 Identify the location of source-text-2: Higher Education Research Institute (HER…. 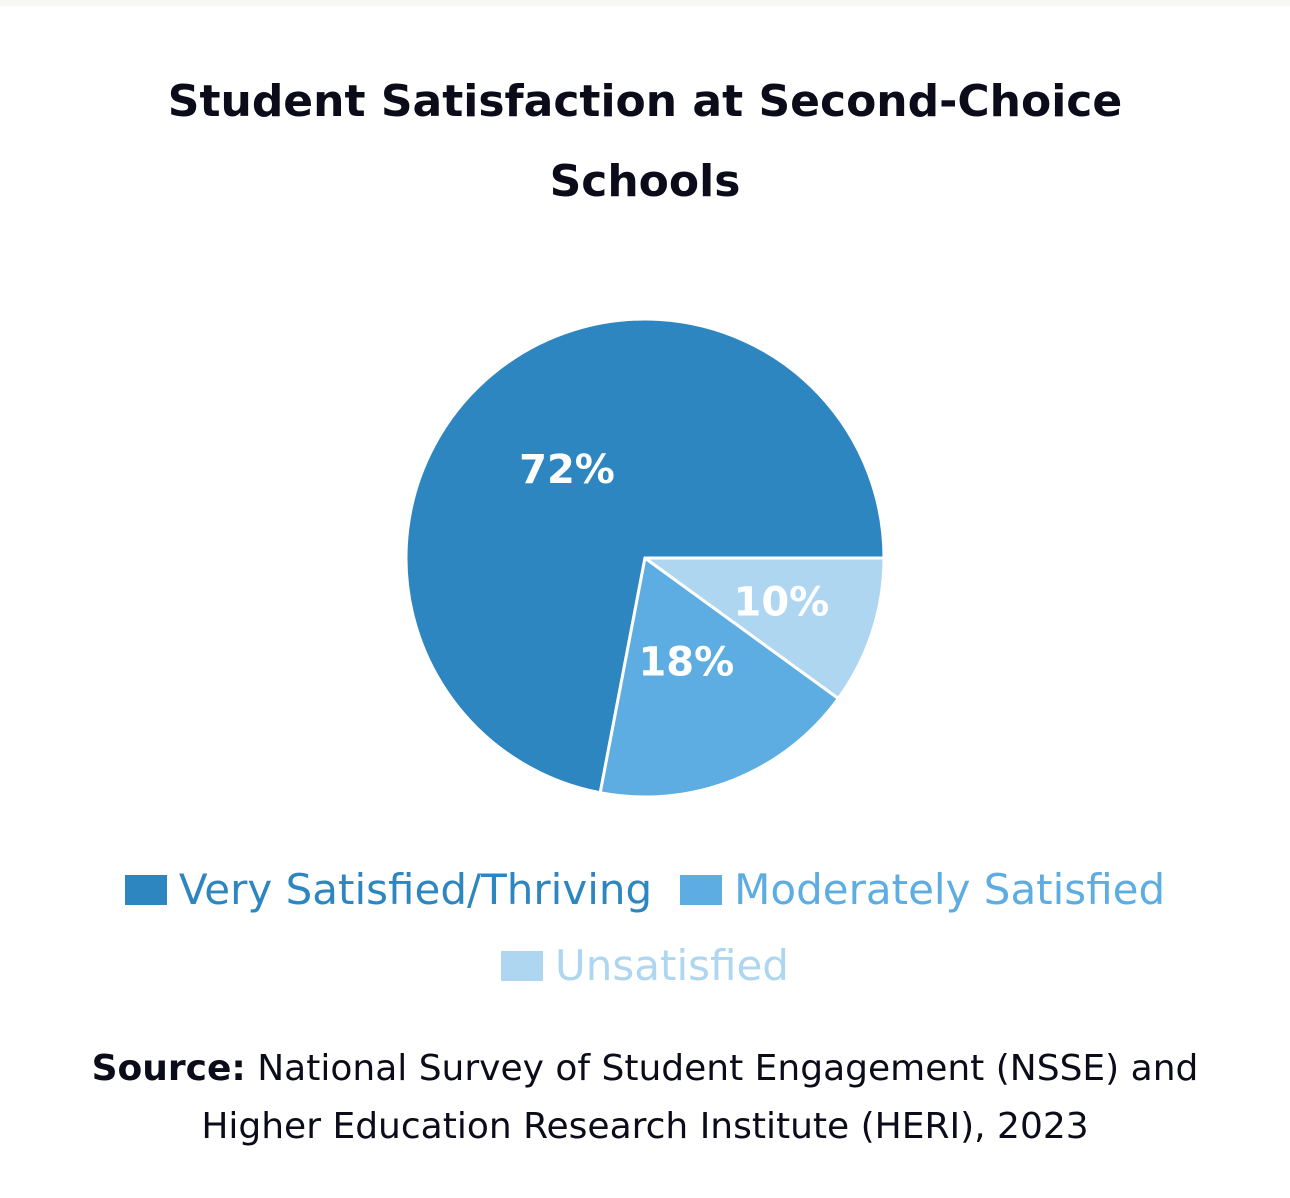
(645, 1126).